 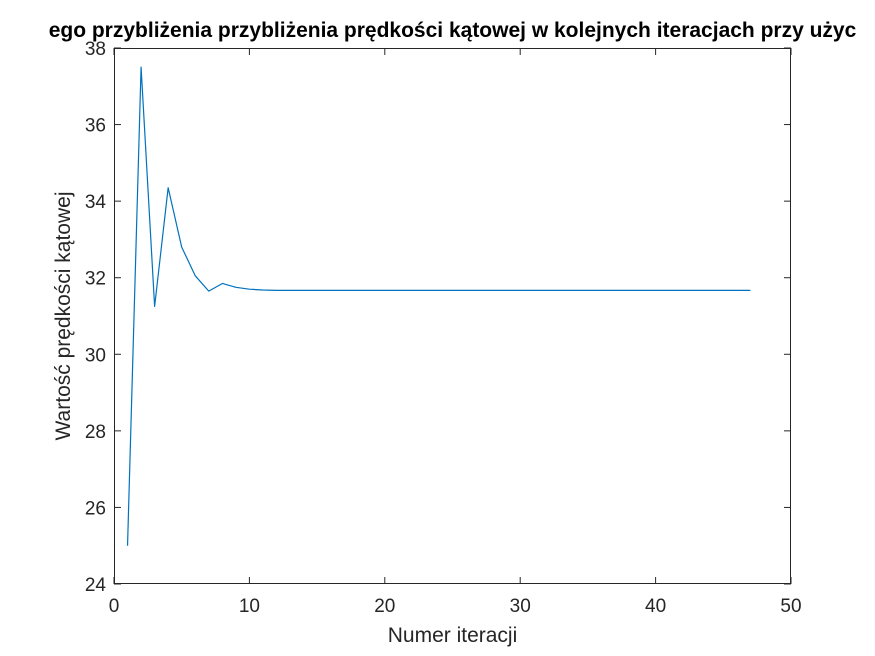 I want to click on x-tick-label: 40, so click(x=655, y=606).